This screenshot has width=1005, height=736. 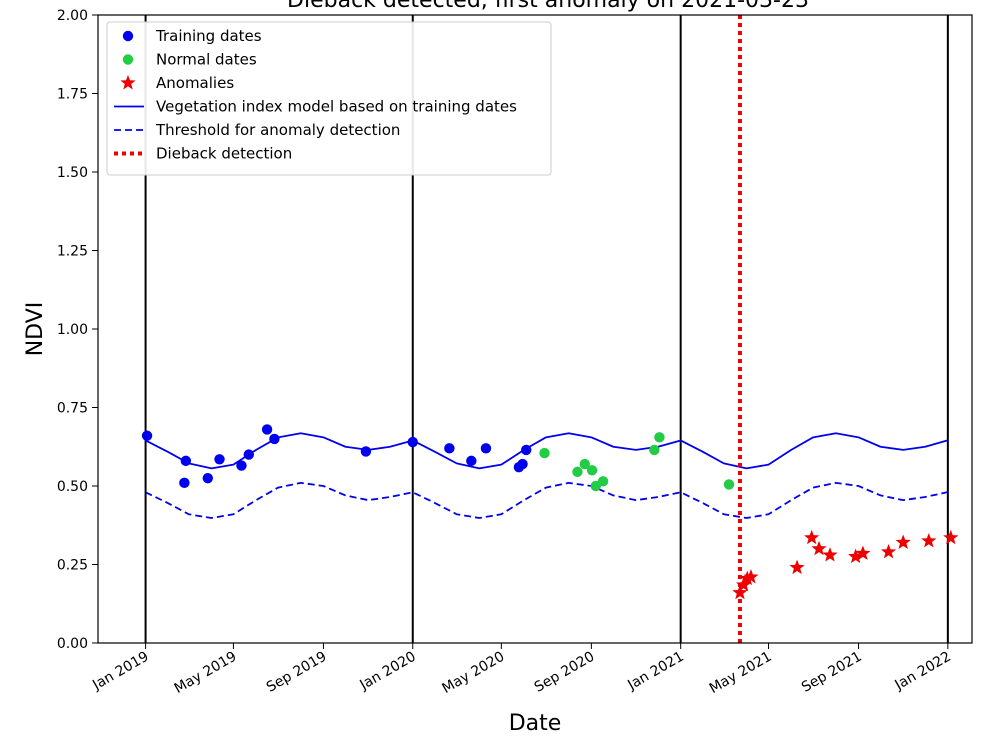 I want to click on legend-box, so click(x=329, y=98).